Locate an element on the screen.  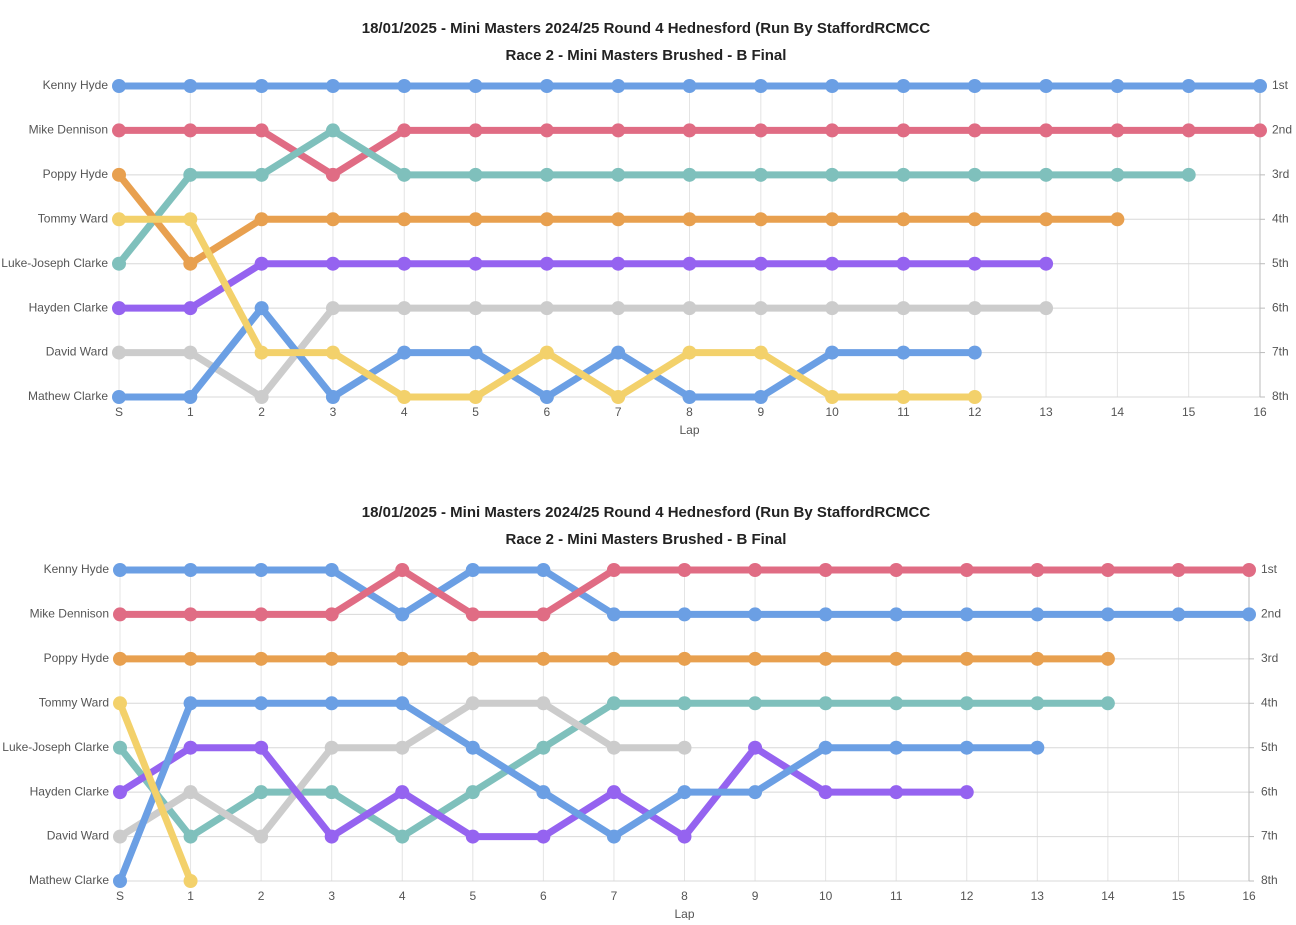
x-tick-label: 6 is located at coordinates (543, 896).